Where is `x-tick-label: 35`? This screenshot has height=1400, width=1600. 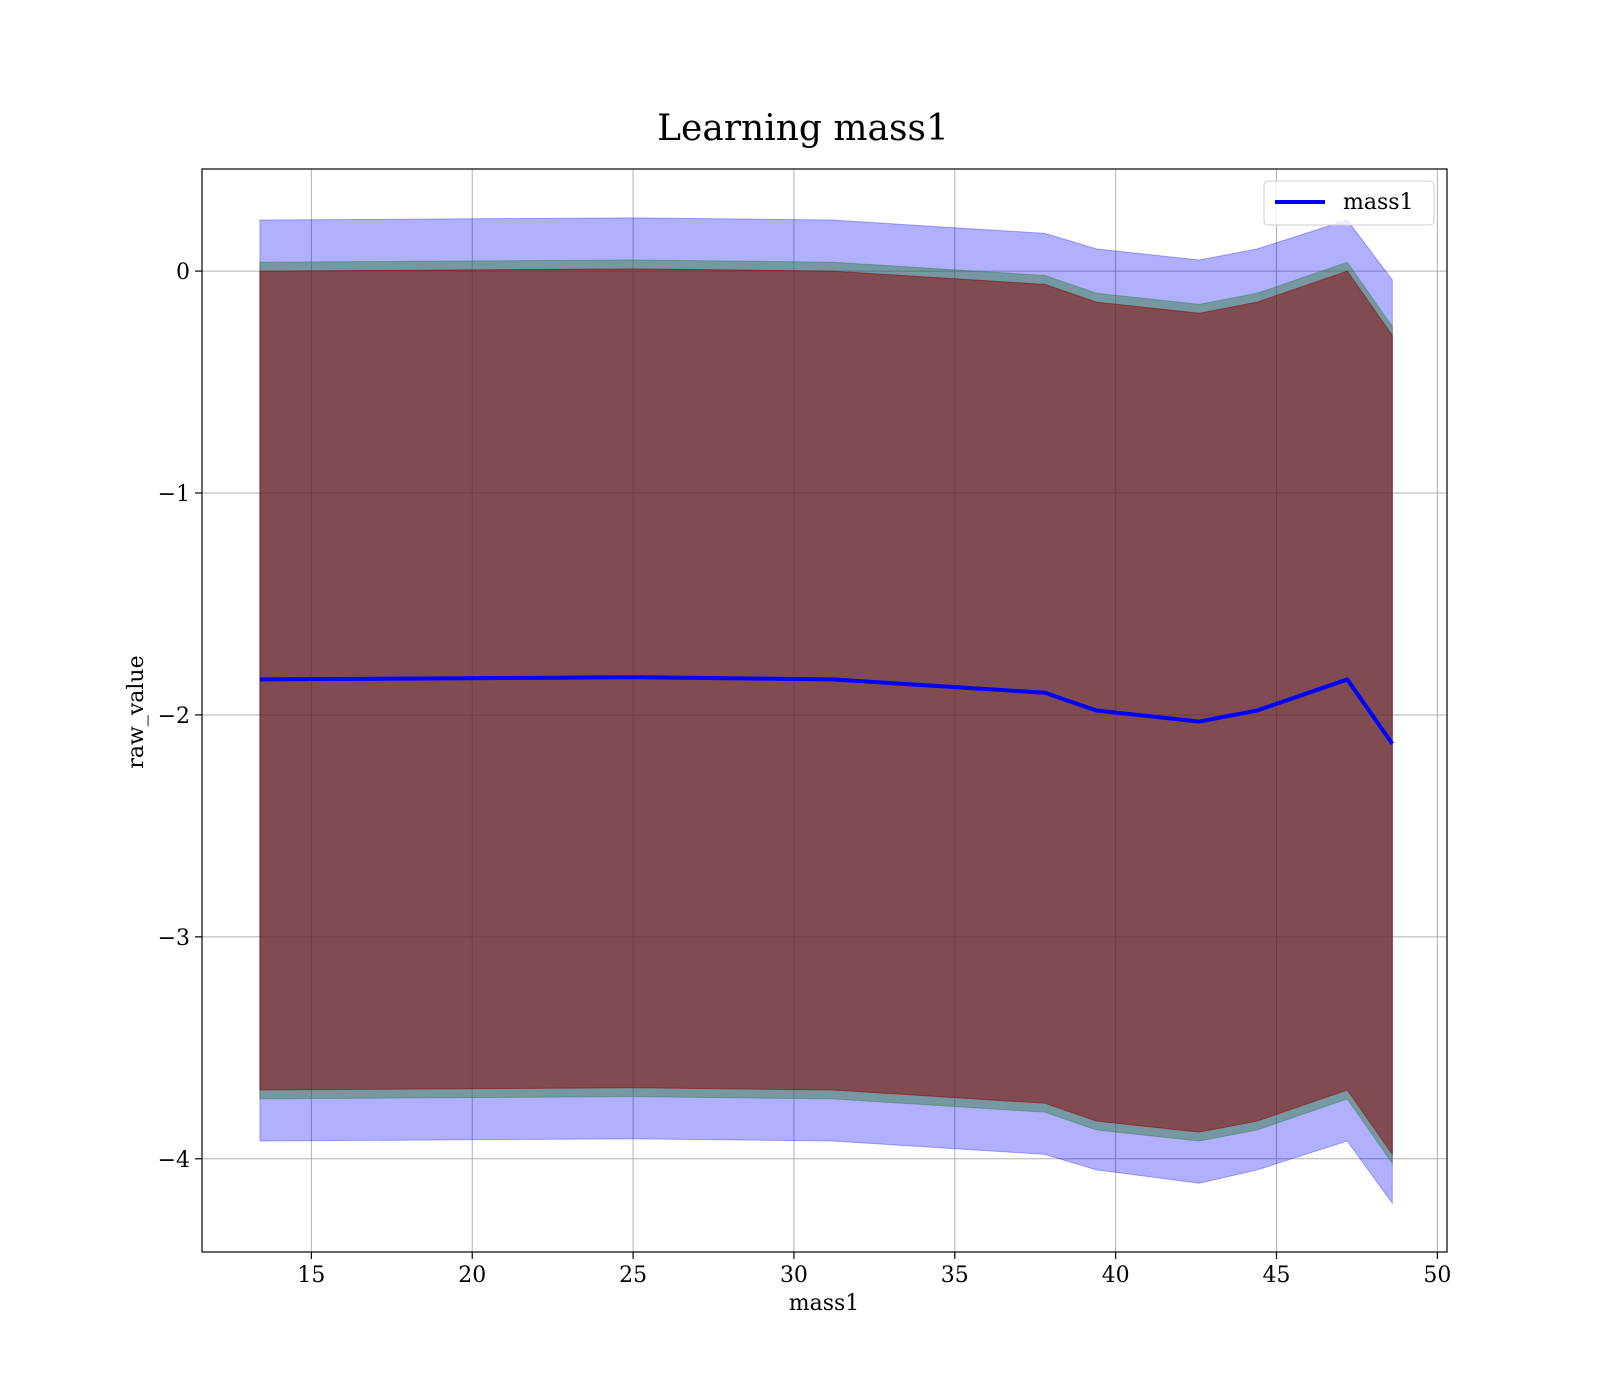 x-tick-label: 35 is located at coordinates (955, 1275).